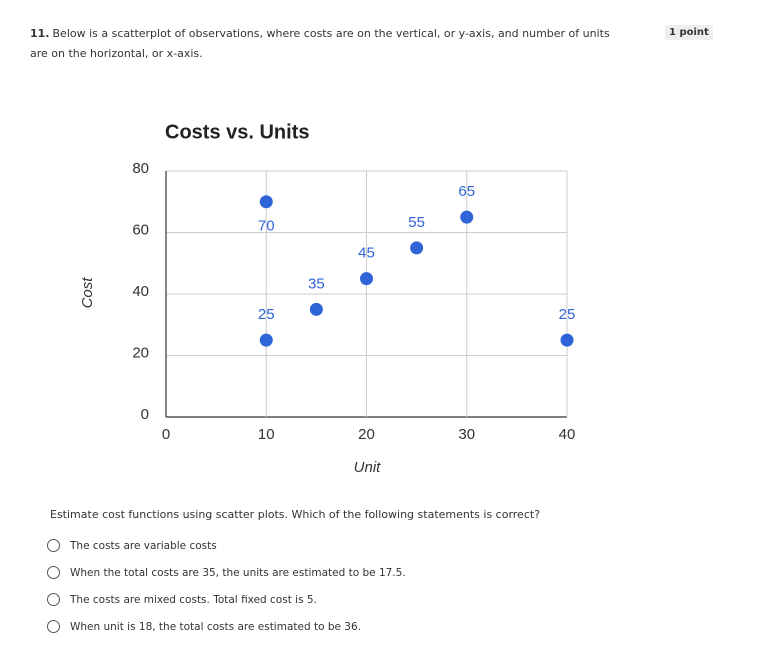  What do you see at coordinates (40, 33) in the screenshot?
I see `question-number: 11.` at bounding box center [40, 33].